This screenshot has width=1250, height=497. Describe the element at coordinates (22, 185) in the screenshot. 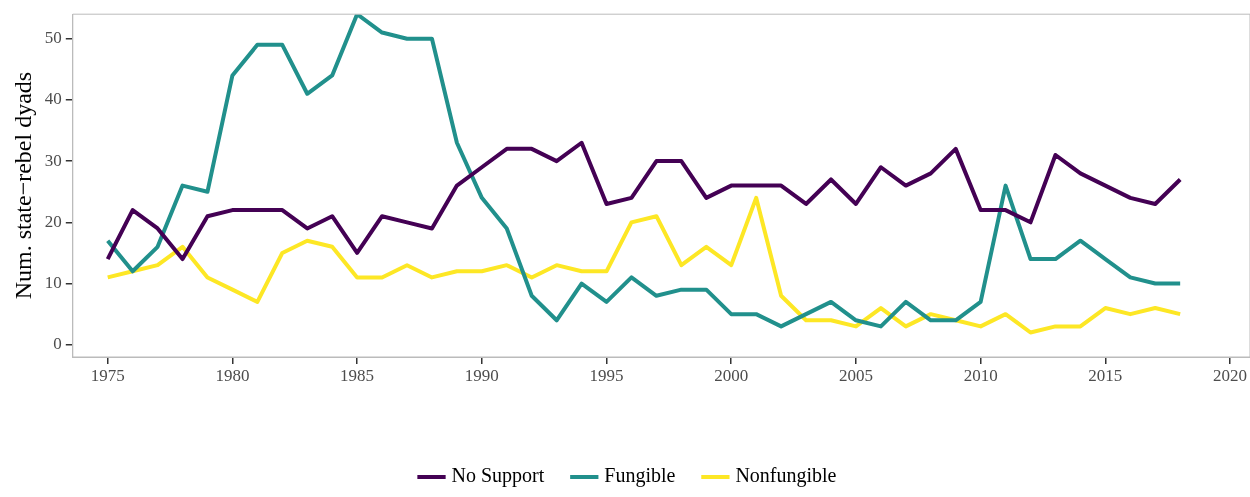

I see `y-axis-title: Num. state−rebel dyads` at that location.